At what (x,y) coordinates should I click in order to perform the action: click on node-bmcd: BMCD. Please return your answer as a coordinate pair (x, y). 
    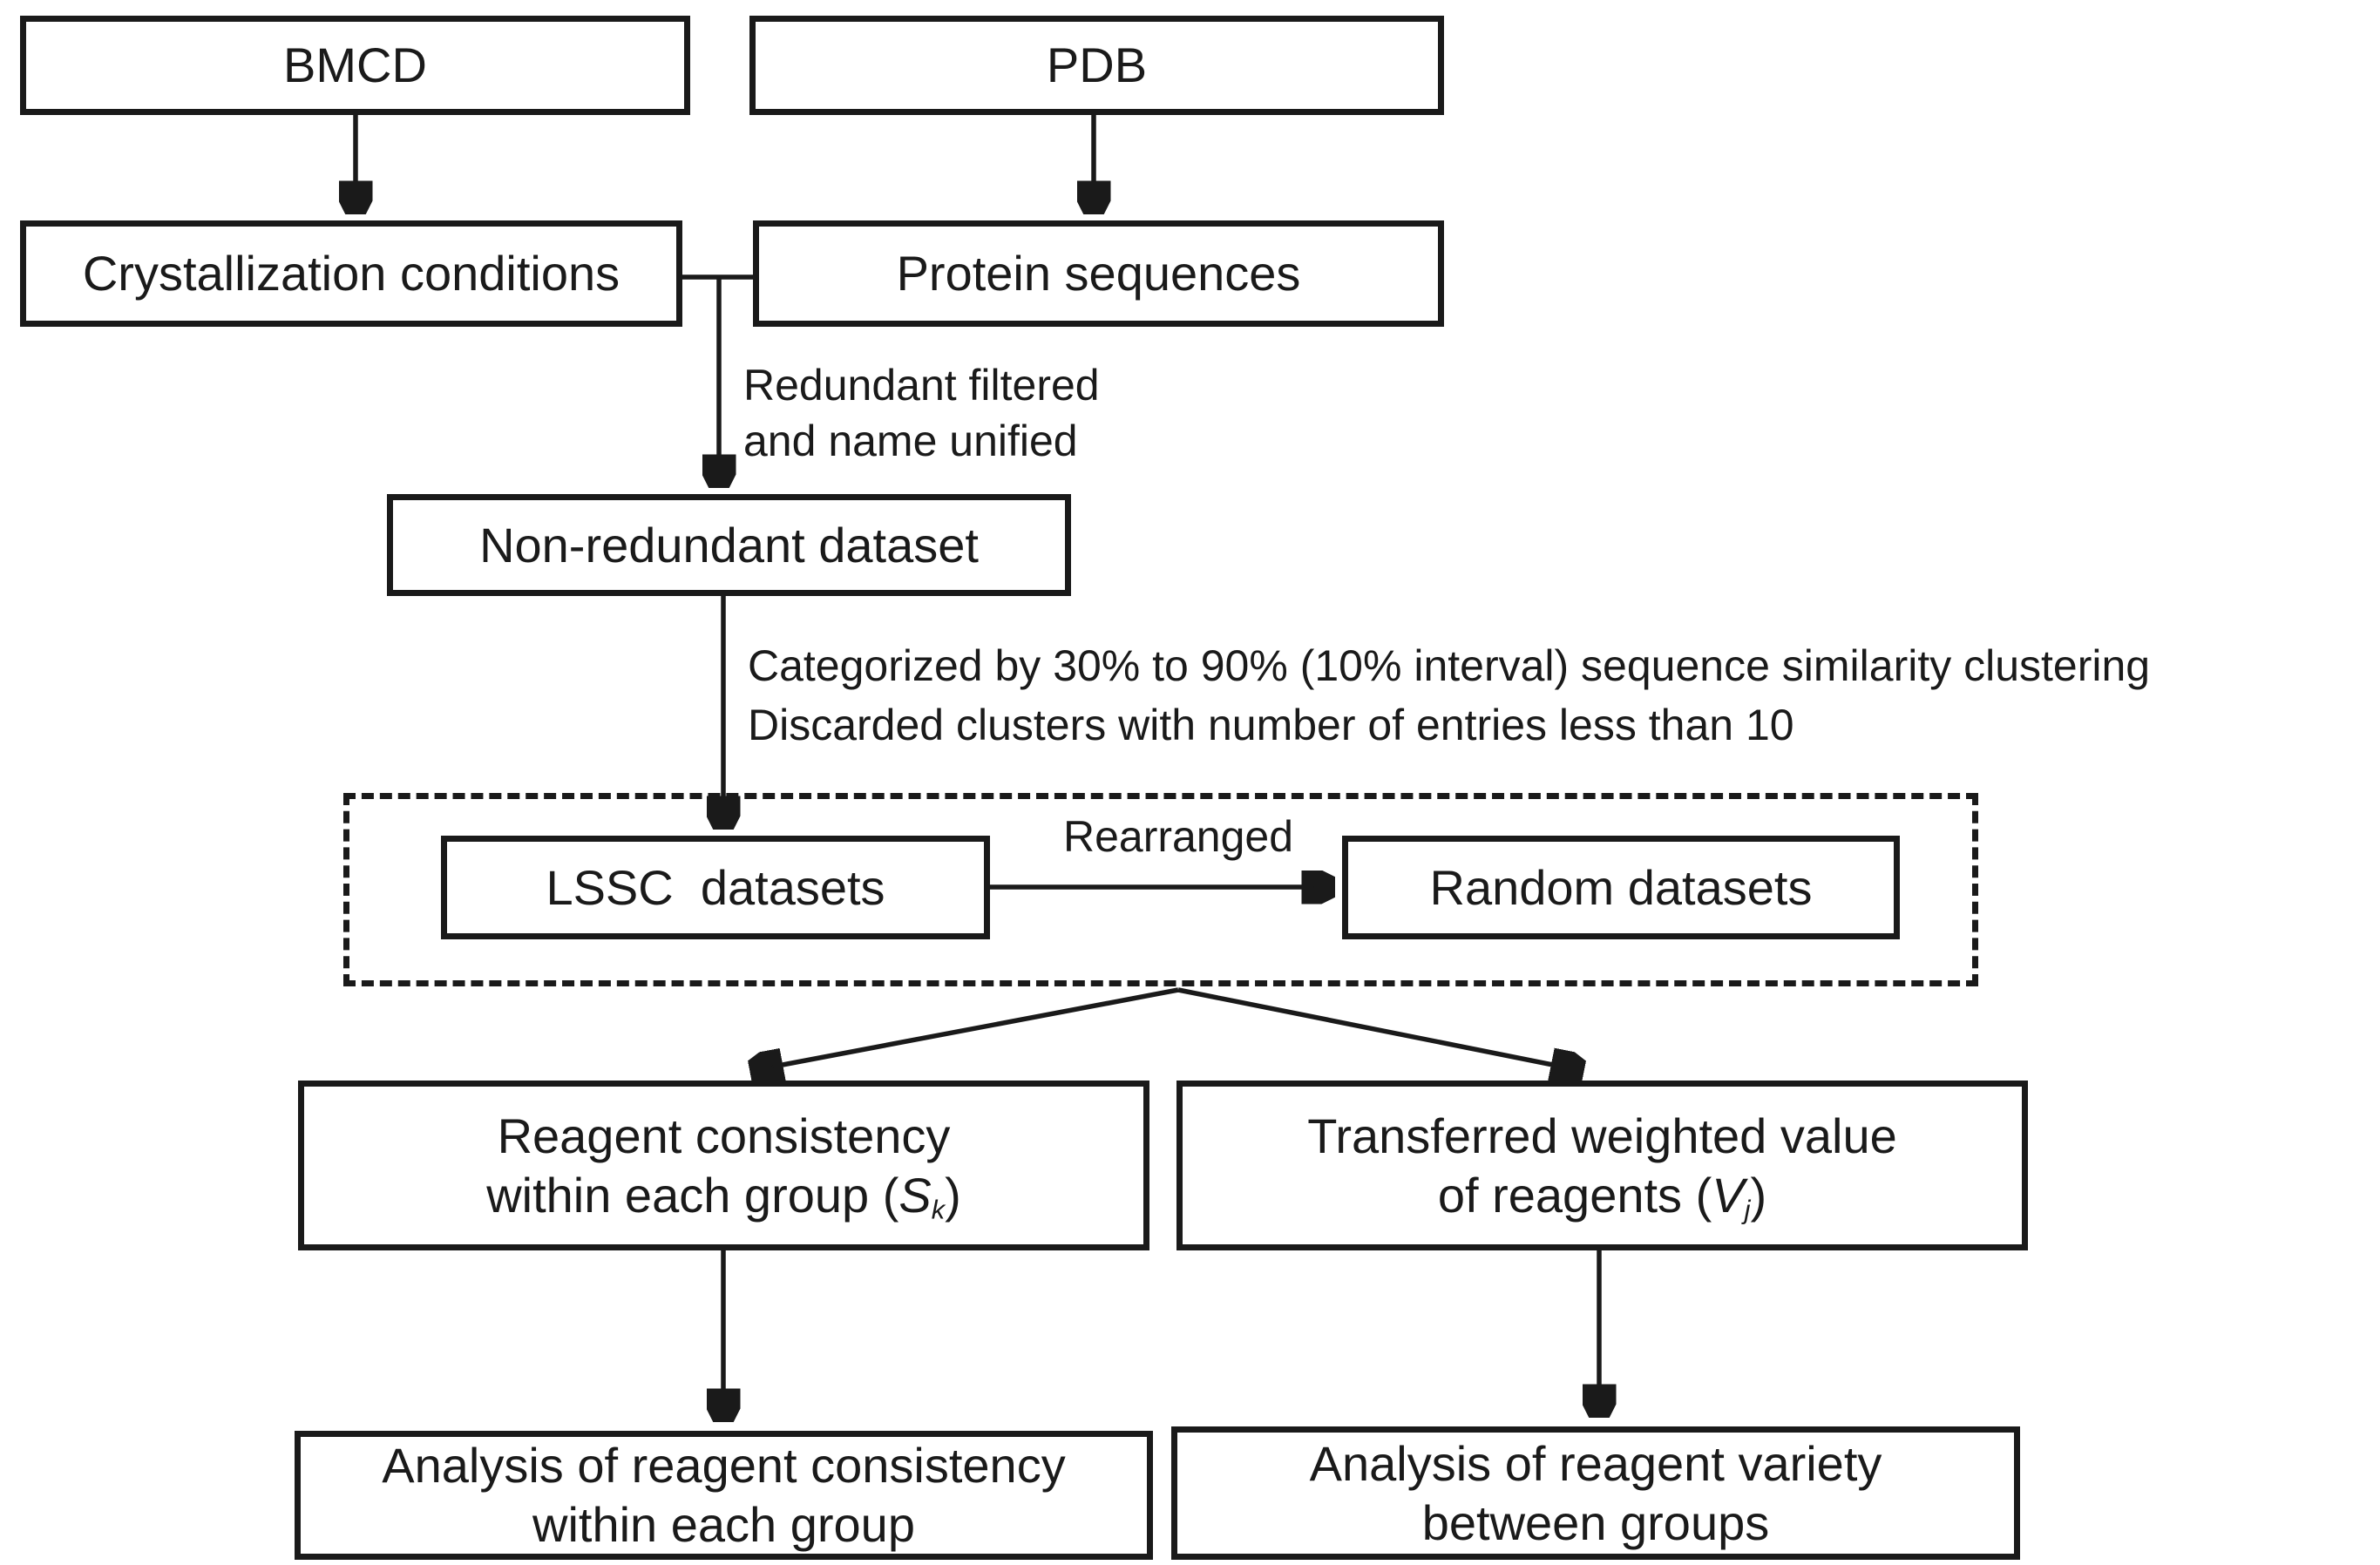
    Looking at the image, I should click on (355, 65).